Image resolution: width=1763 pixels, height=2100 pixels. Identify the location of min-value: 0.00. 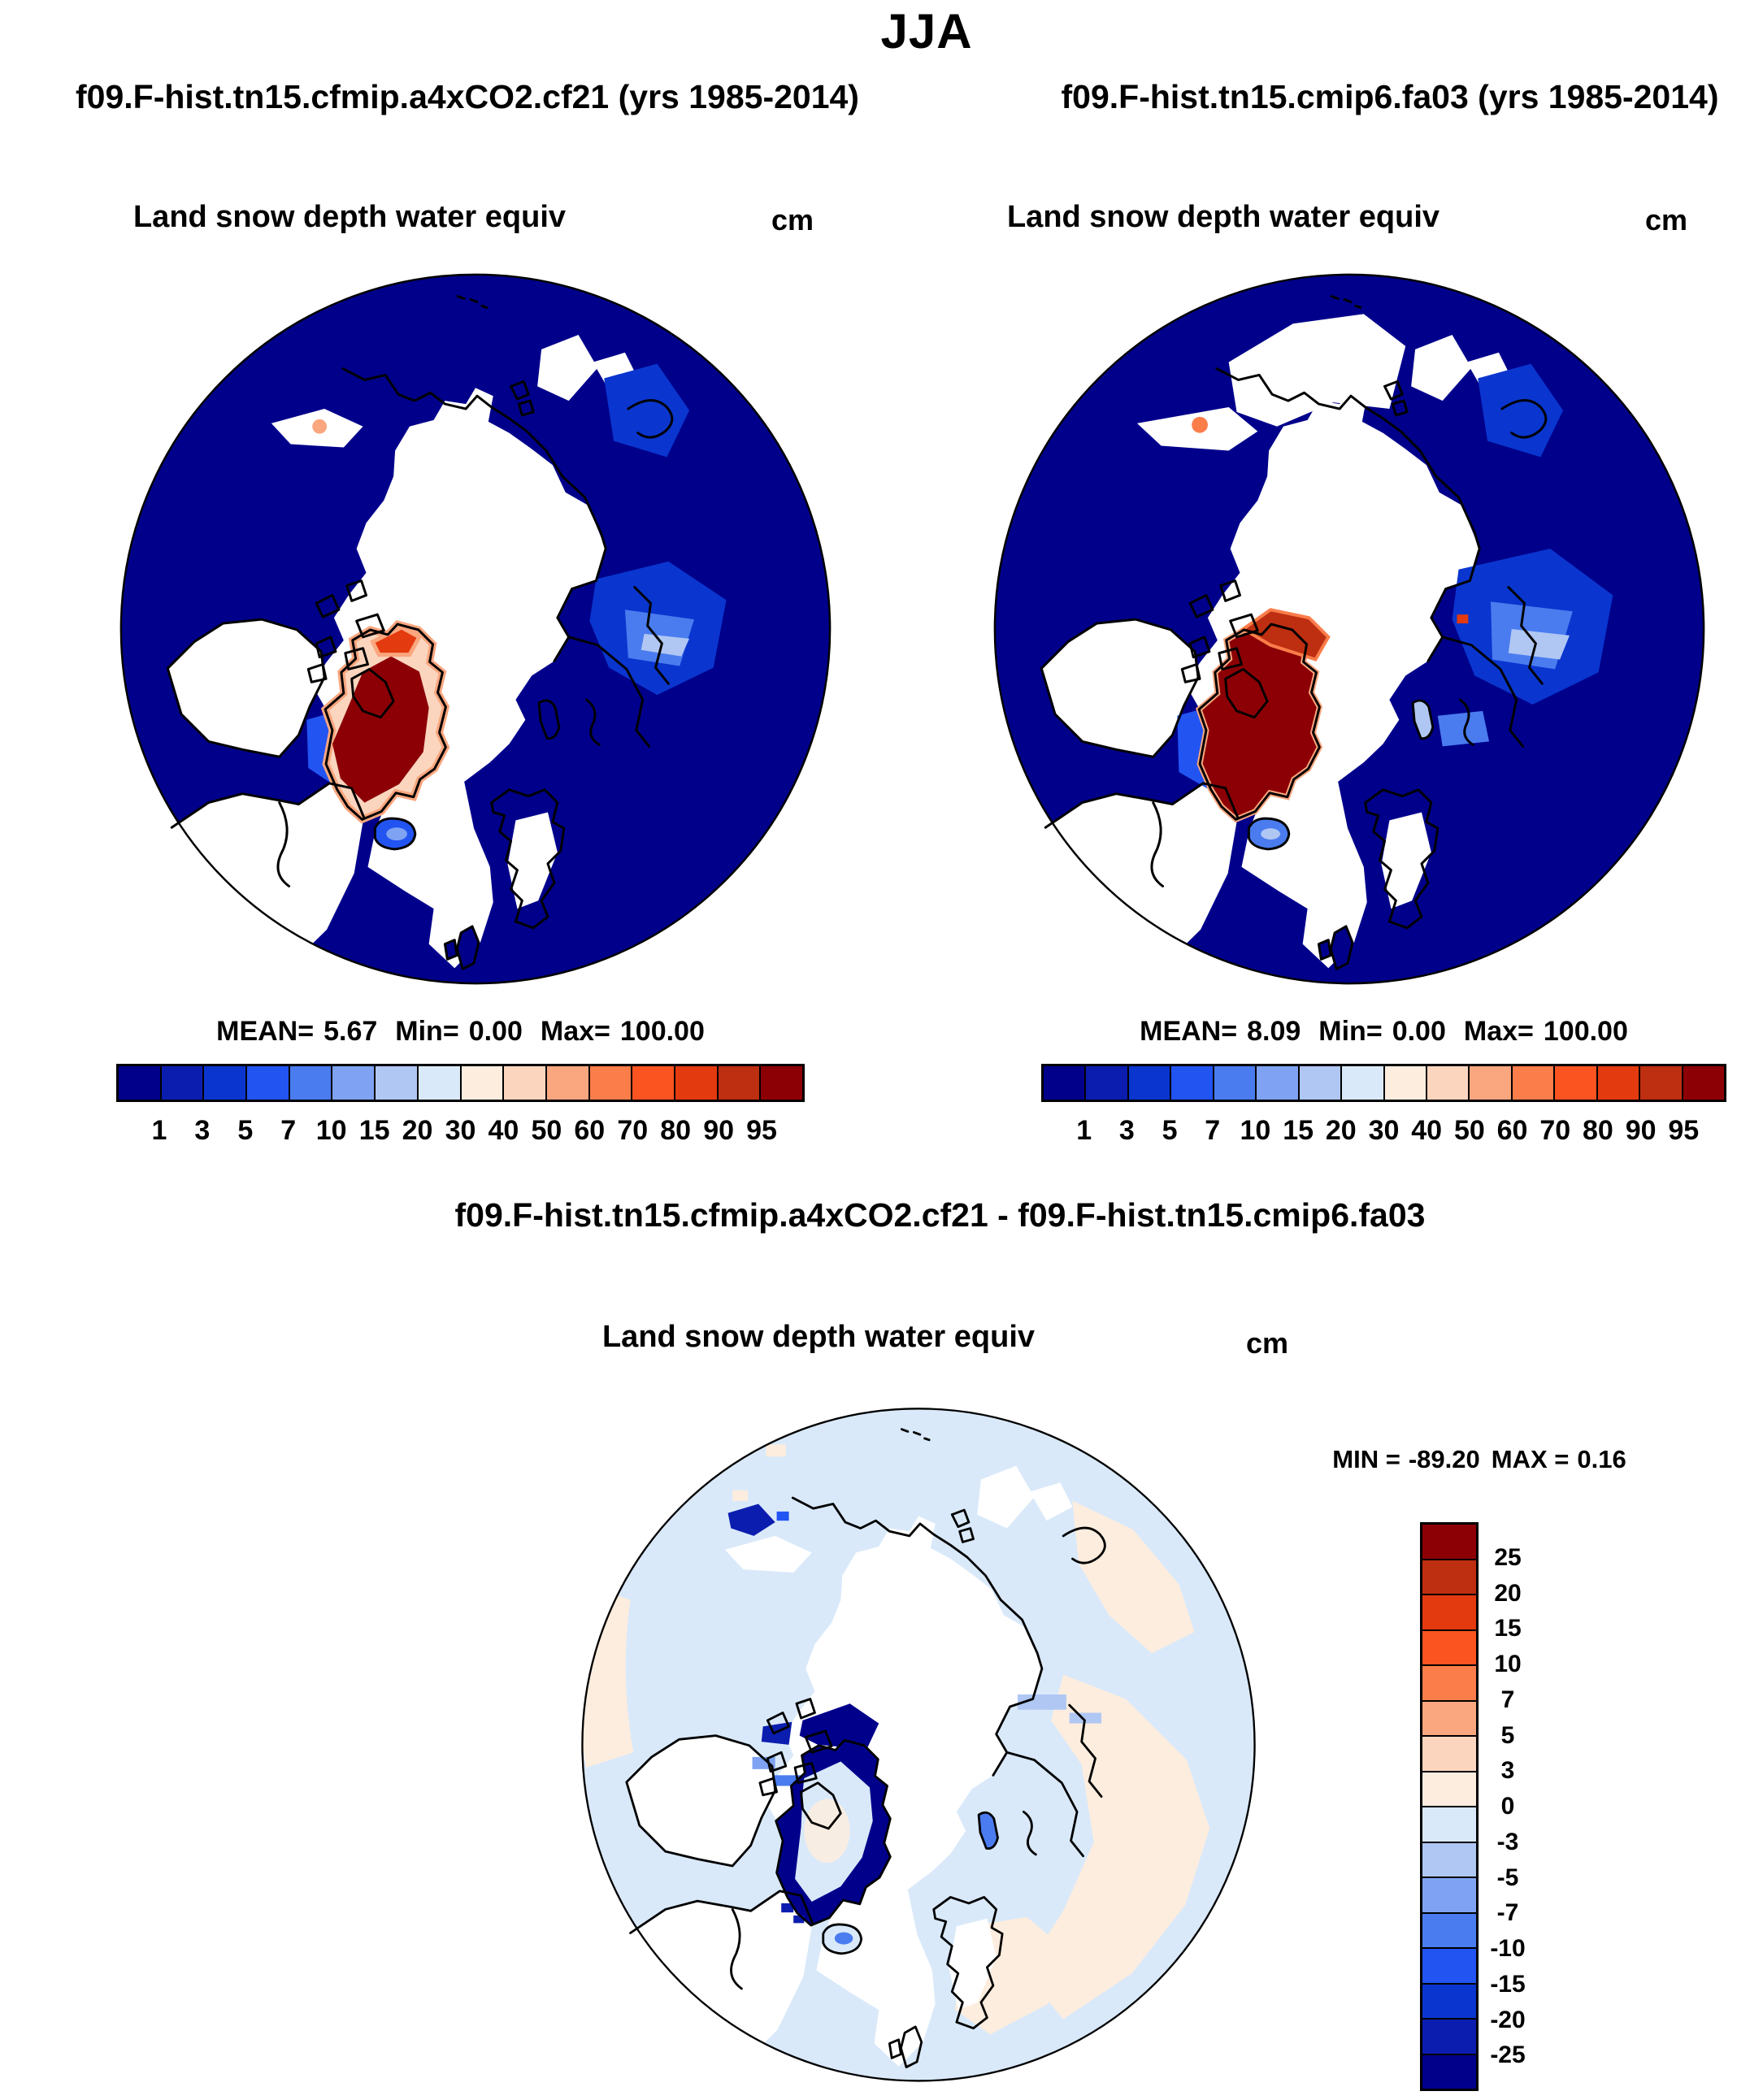
(1419, 1031).